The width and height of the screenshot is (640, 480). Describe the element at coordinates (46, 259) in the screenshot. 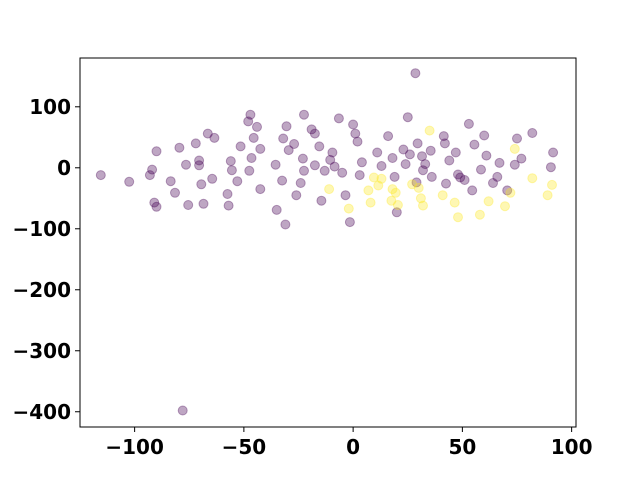

I see `y-axis: 100 0 −100 −200 −300 −400` at that location.